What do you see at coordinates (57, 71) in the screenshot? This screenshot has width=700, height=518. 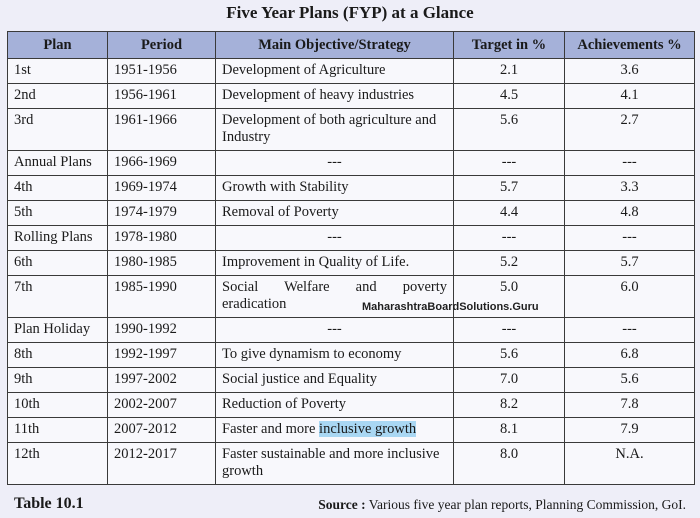 I see `plan-cell: 1st` at bounding box center [57, 71].